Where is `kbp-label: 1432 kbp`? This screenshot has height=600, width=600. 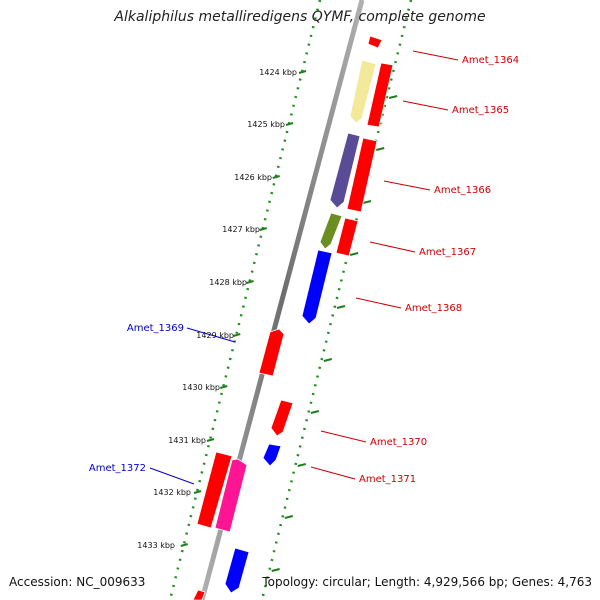 kbp-label: 1432 kbp is located at coordinates (172, 492).